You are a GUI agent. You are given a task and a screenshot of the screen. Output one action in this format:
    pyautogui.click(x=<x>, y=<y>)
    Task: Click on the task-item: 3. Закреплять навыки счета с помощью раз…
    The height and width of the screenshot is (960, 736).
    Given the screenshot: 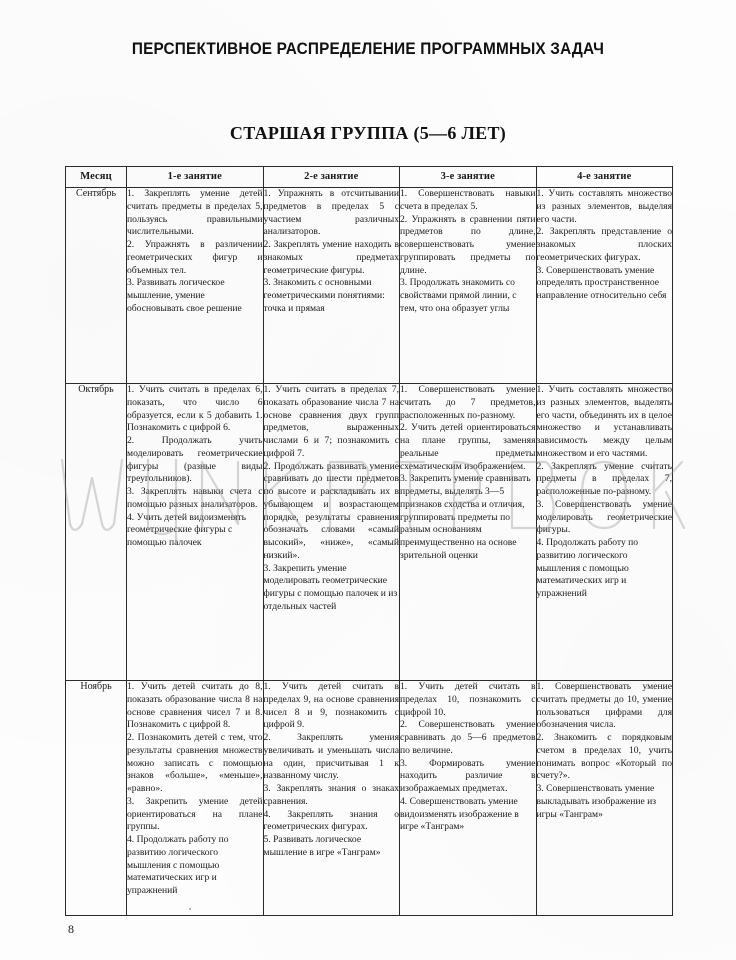 What is the action you would take?
    pyautogui.click(x=195, y=498)
    